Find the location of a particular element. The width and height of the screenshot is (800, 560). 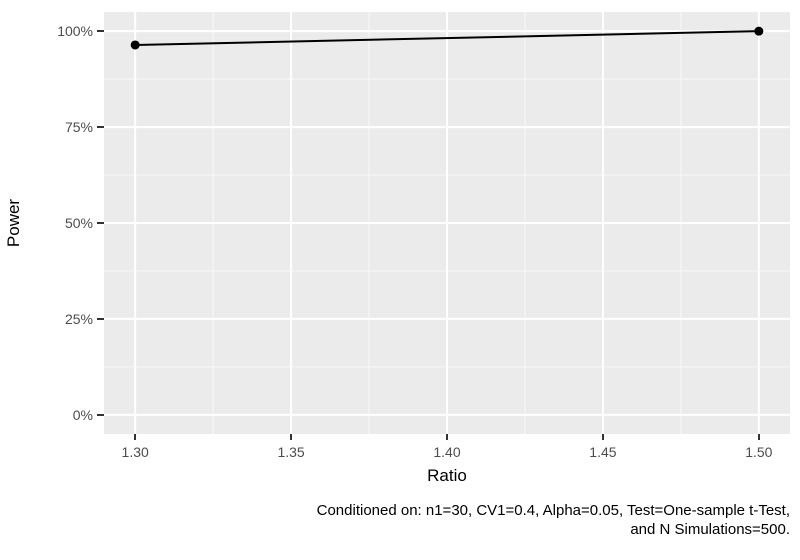

y-tick-label: 75% is located at coordinates (78, 127).